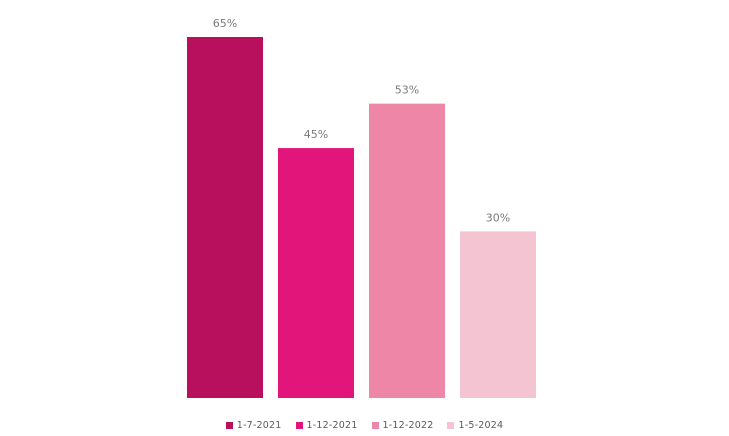 The image size is (729, 436). Describe the element at coordinates (498, 314) in the screenshot. I see `bar-1-5-2024` at that location.